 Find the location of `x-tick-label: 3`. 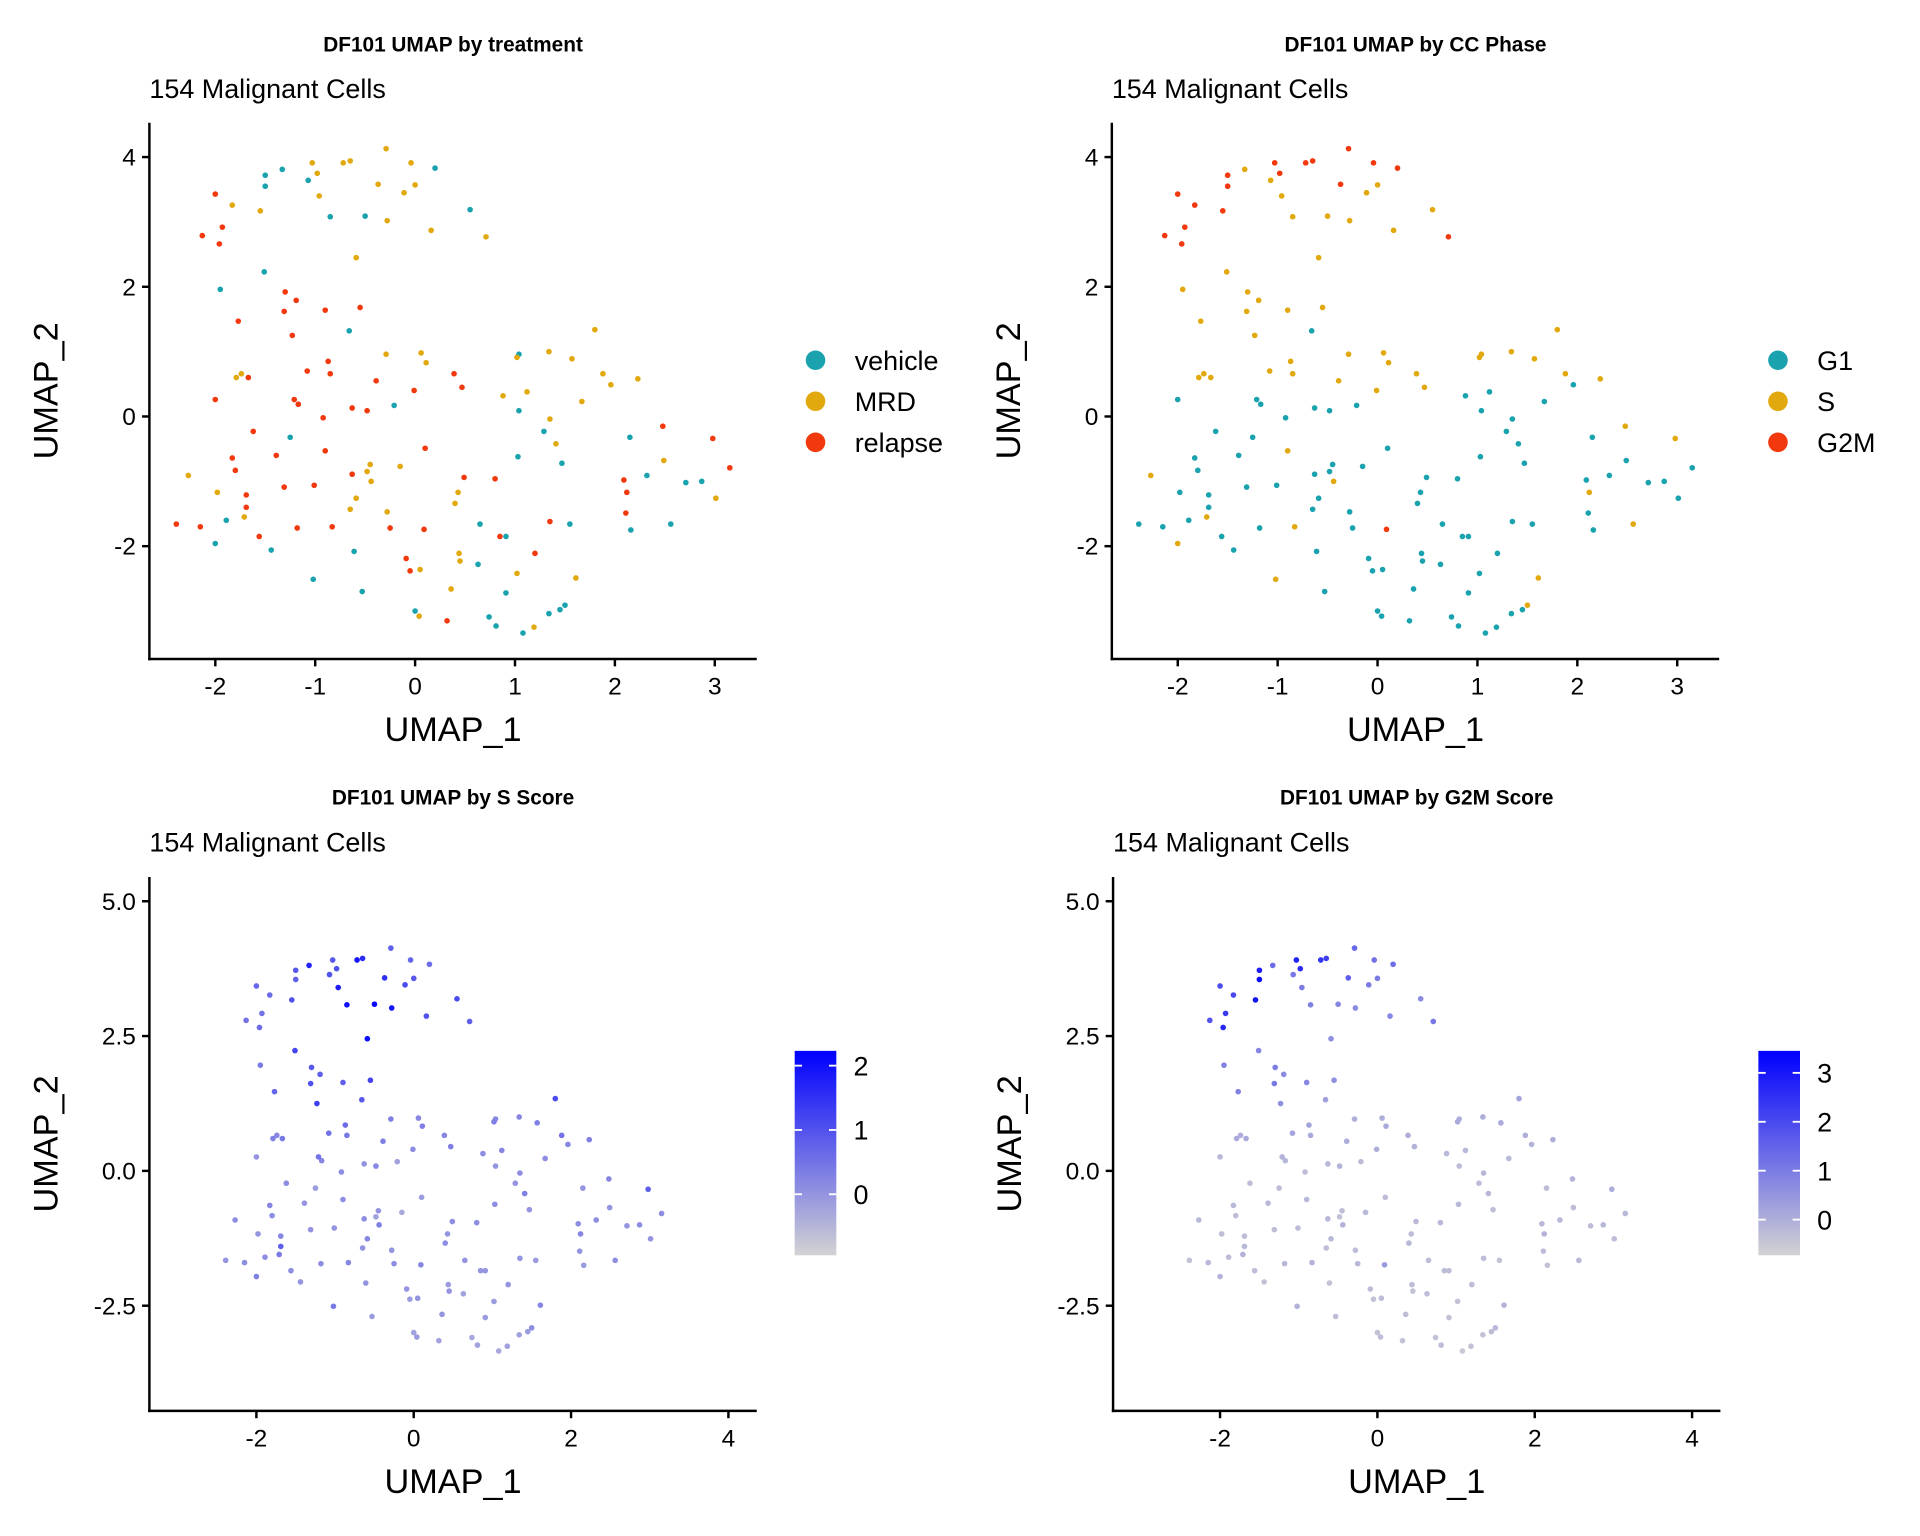

x-tick-label: 3 is located at coordinates (1677, 687).